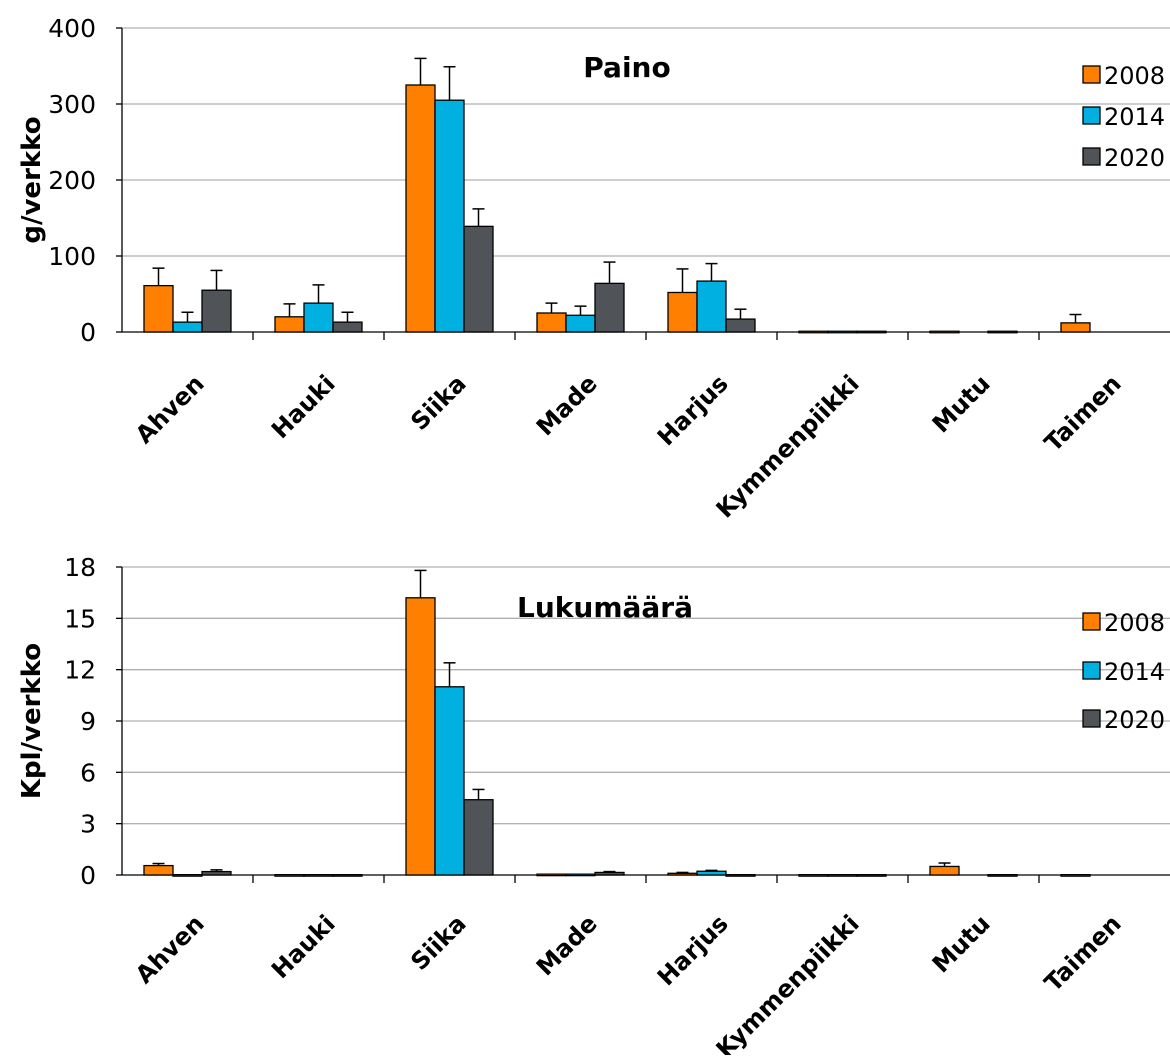 Image resolution: width=1170 pixels, height=1059 pixels. I want to click on y-tick-label: 200, so click(72, 180).